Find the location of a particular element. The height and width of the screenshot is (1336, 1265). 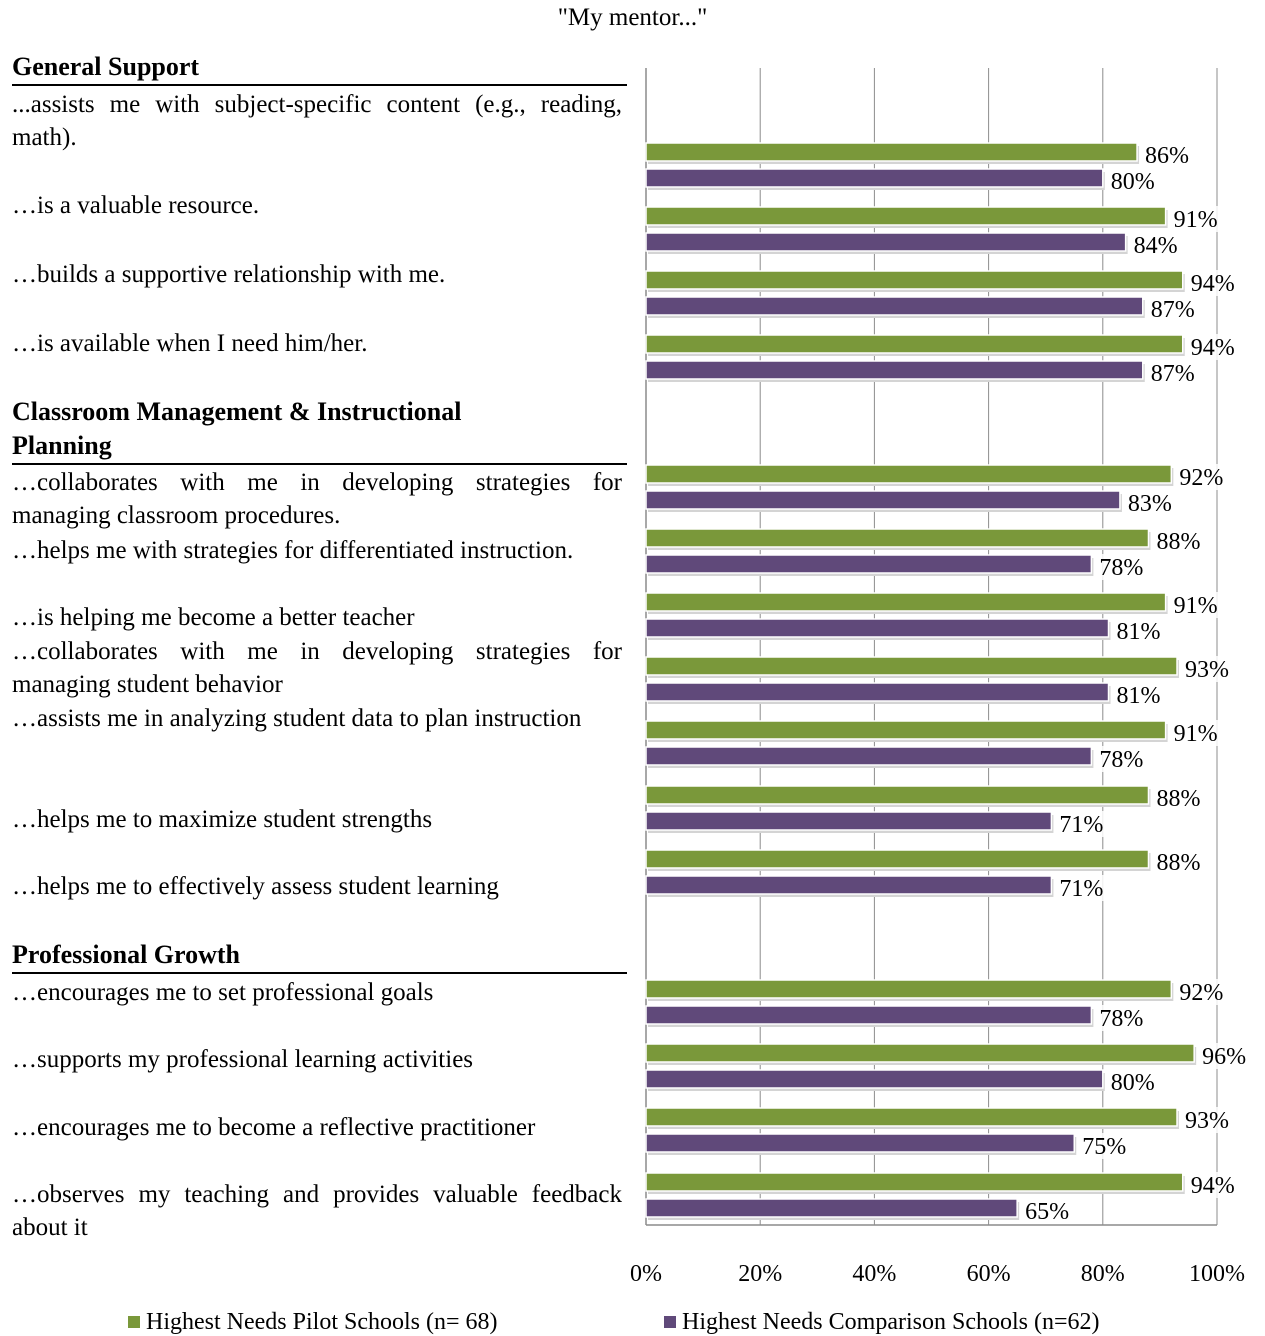

item-label: …is available when I need him/her. is located at coordinates (190, 343).